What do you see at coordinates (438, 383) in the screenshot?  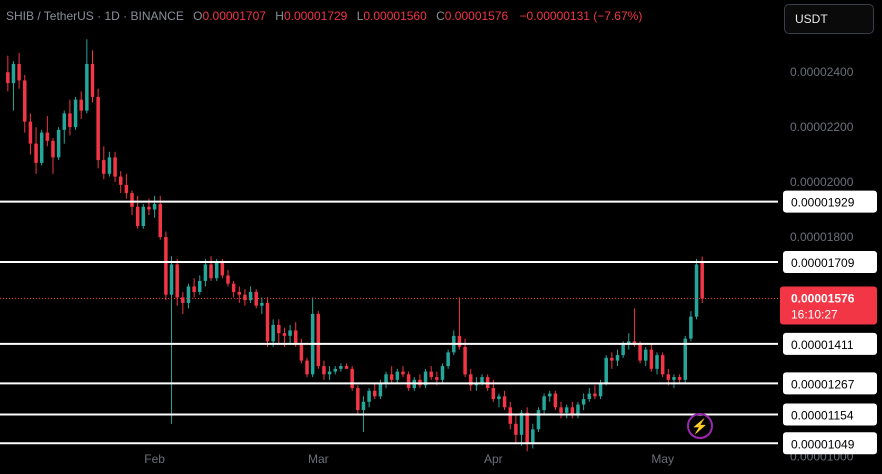 I see `level-line: 0.00001267` at bounding box center [438, 383].